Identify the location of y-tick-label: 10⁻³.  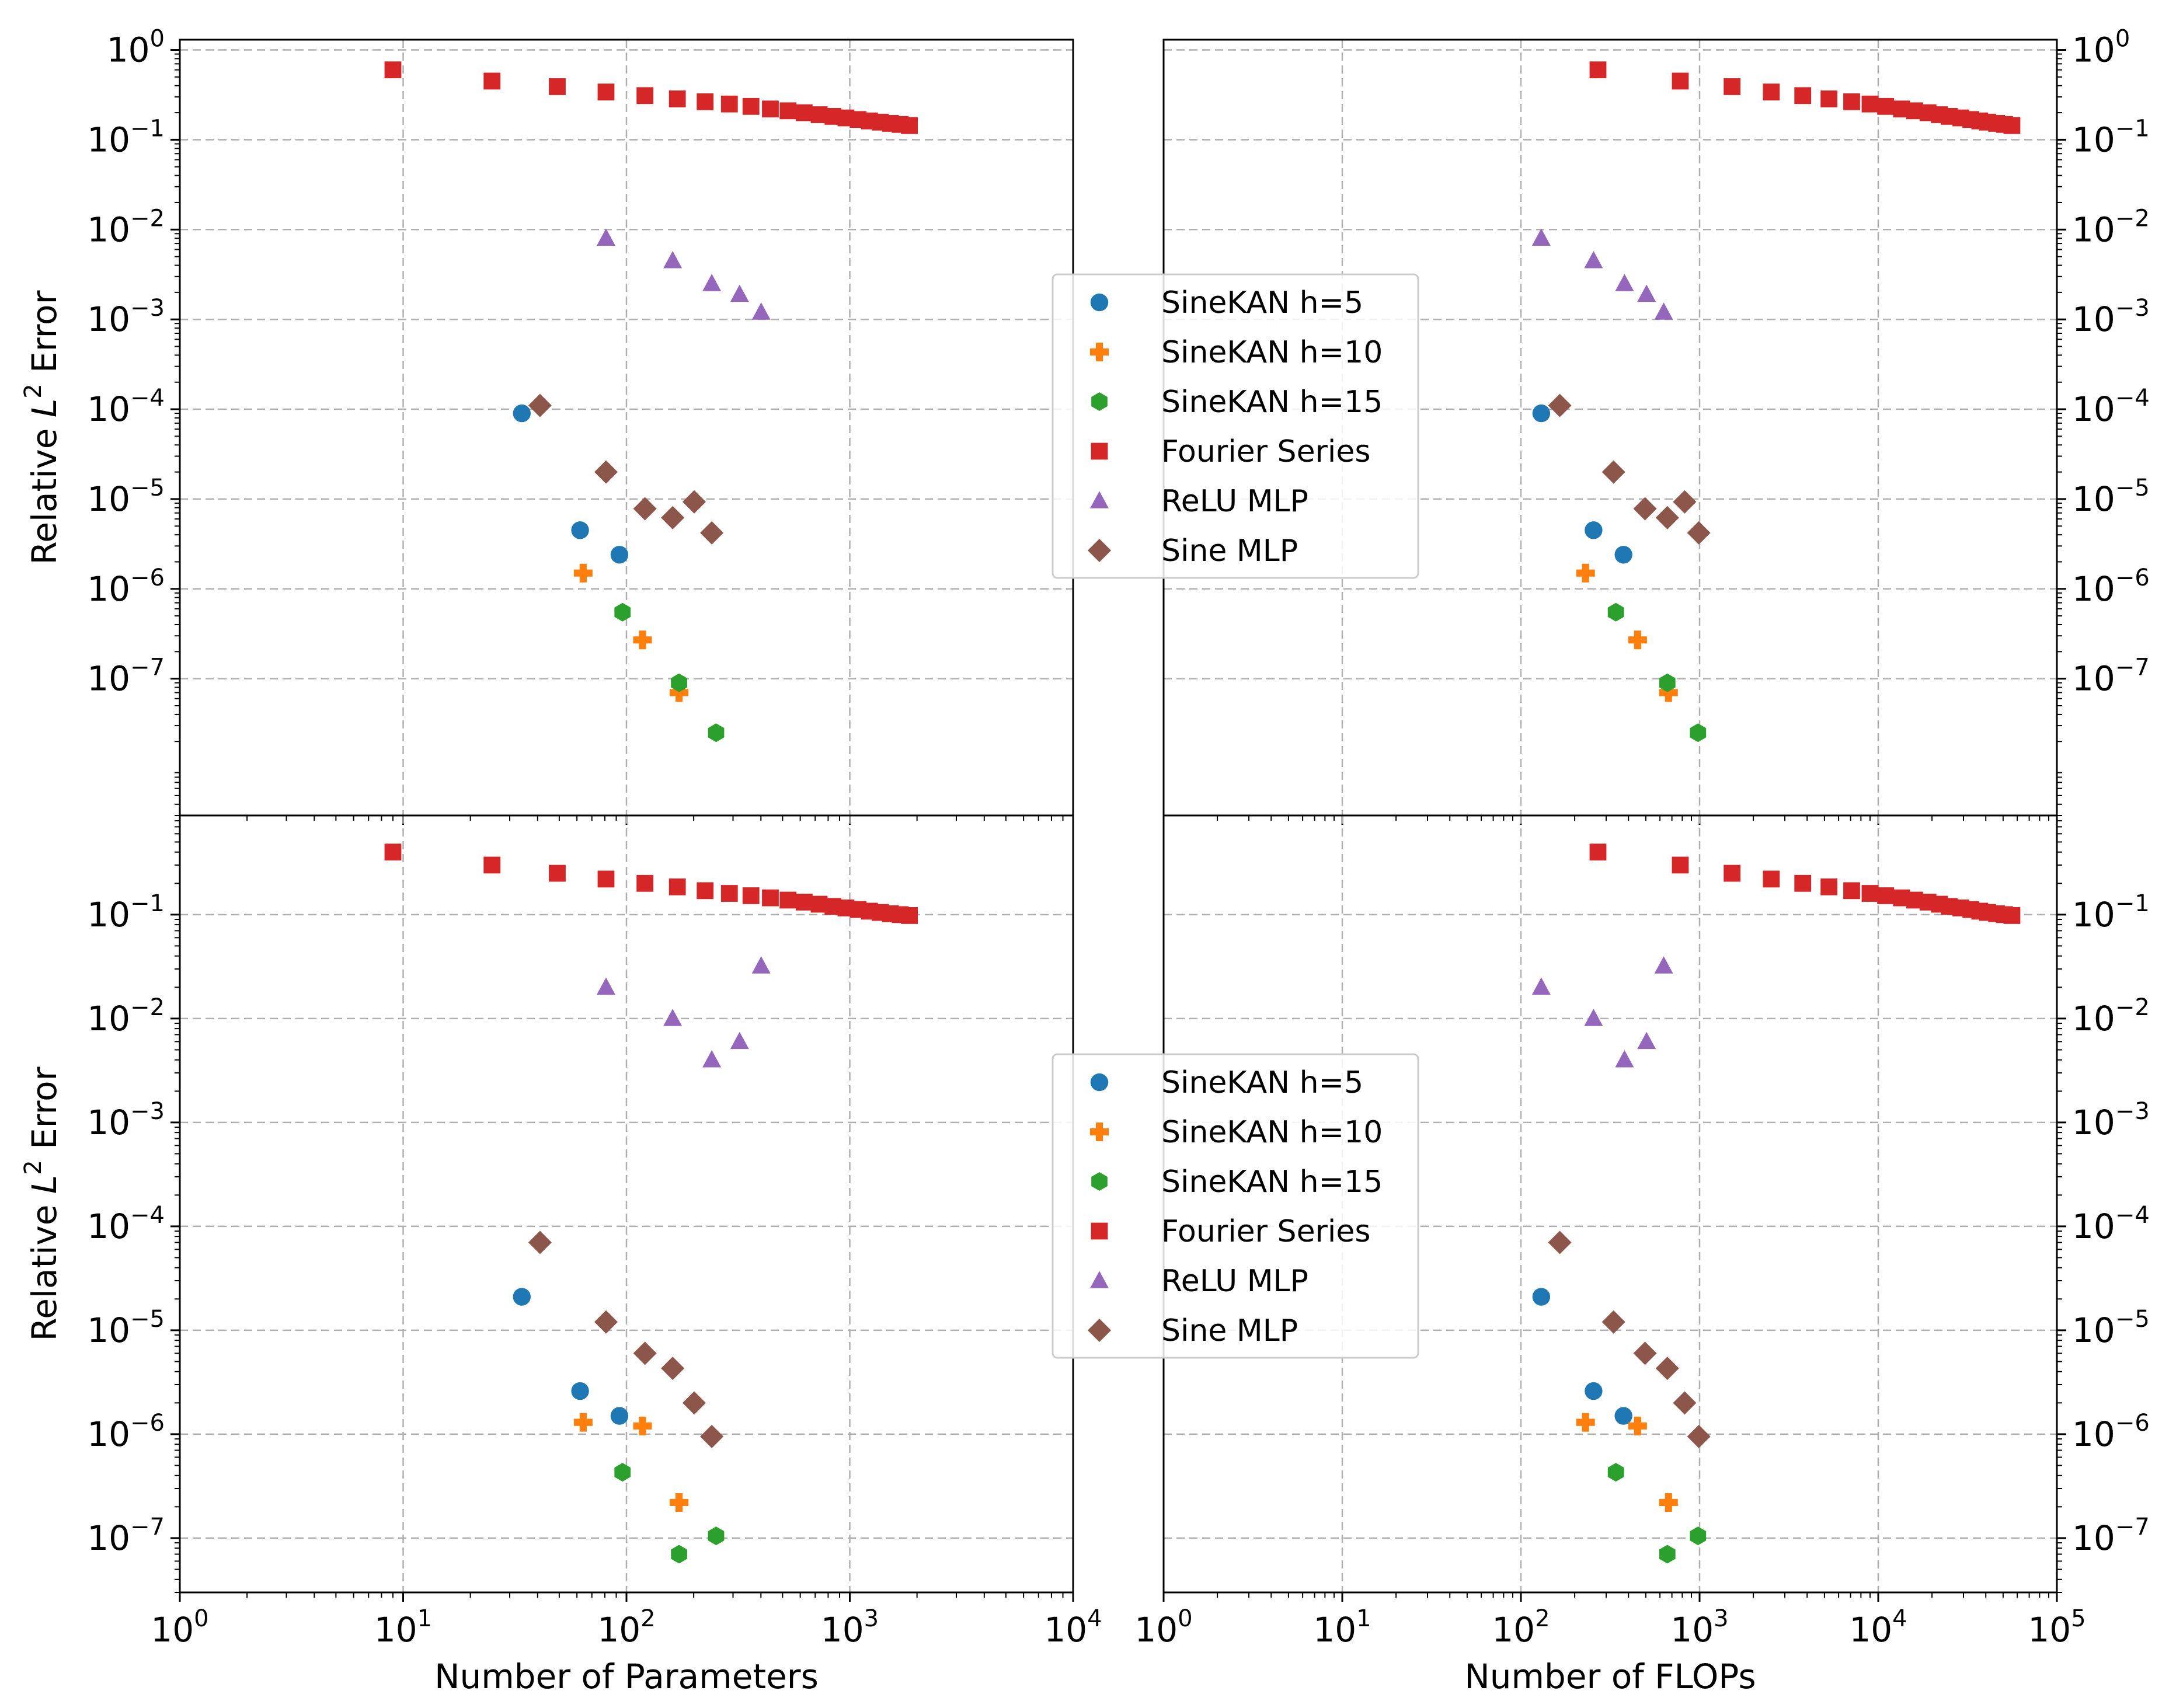
(126, 317).